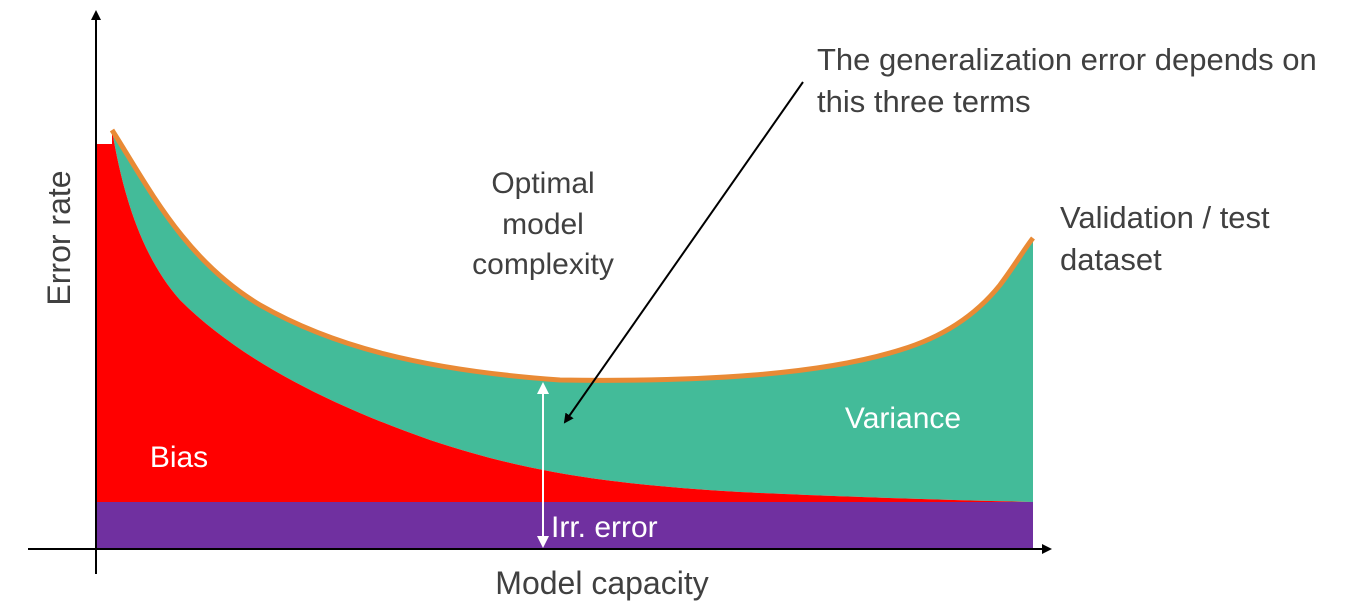  Describe the element at coordinates (1165, 217) in the screenshot. I see `validation-curve-label-line1: Validation / test` at that location.